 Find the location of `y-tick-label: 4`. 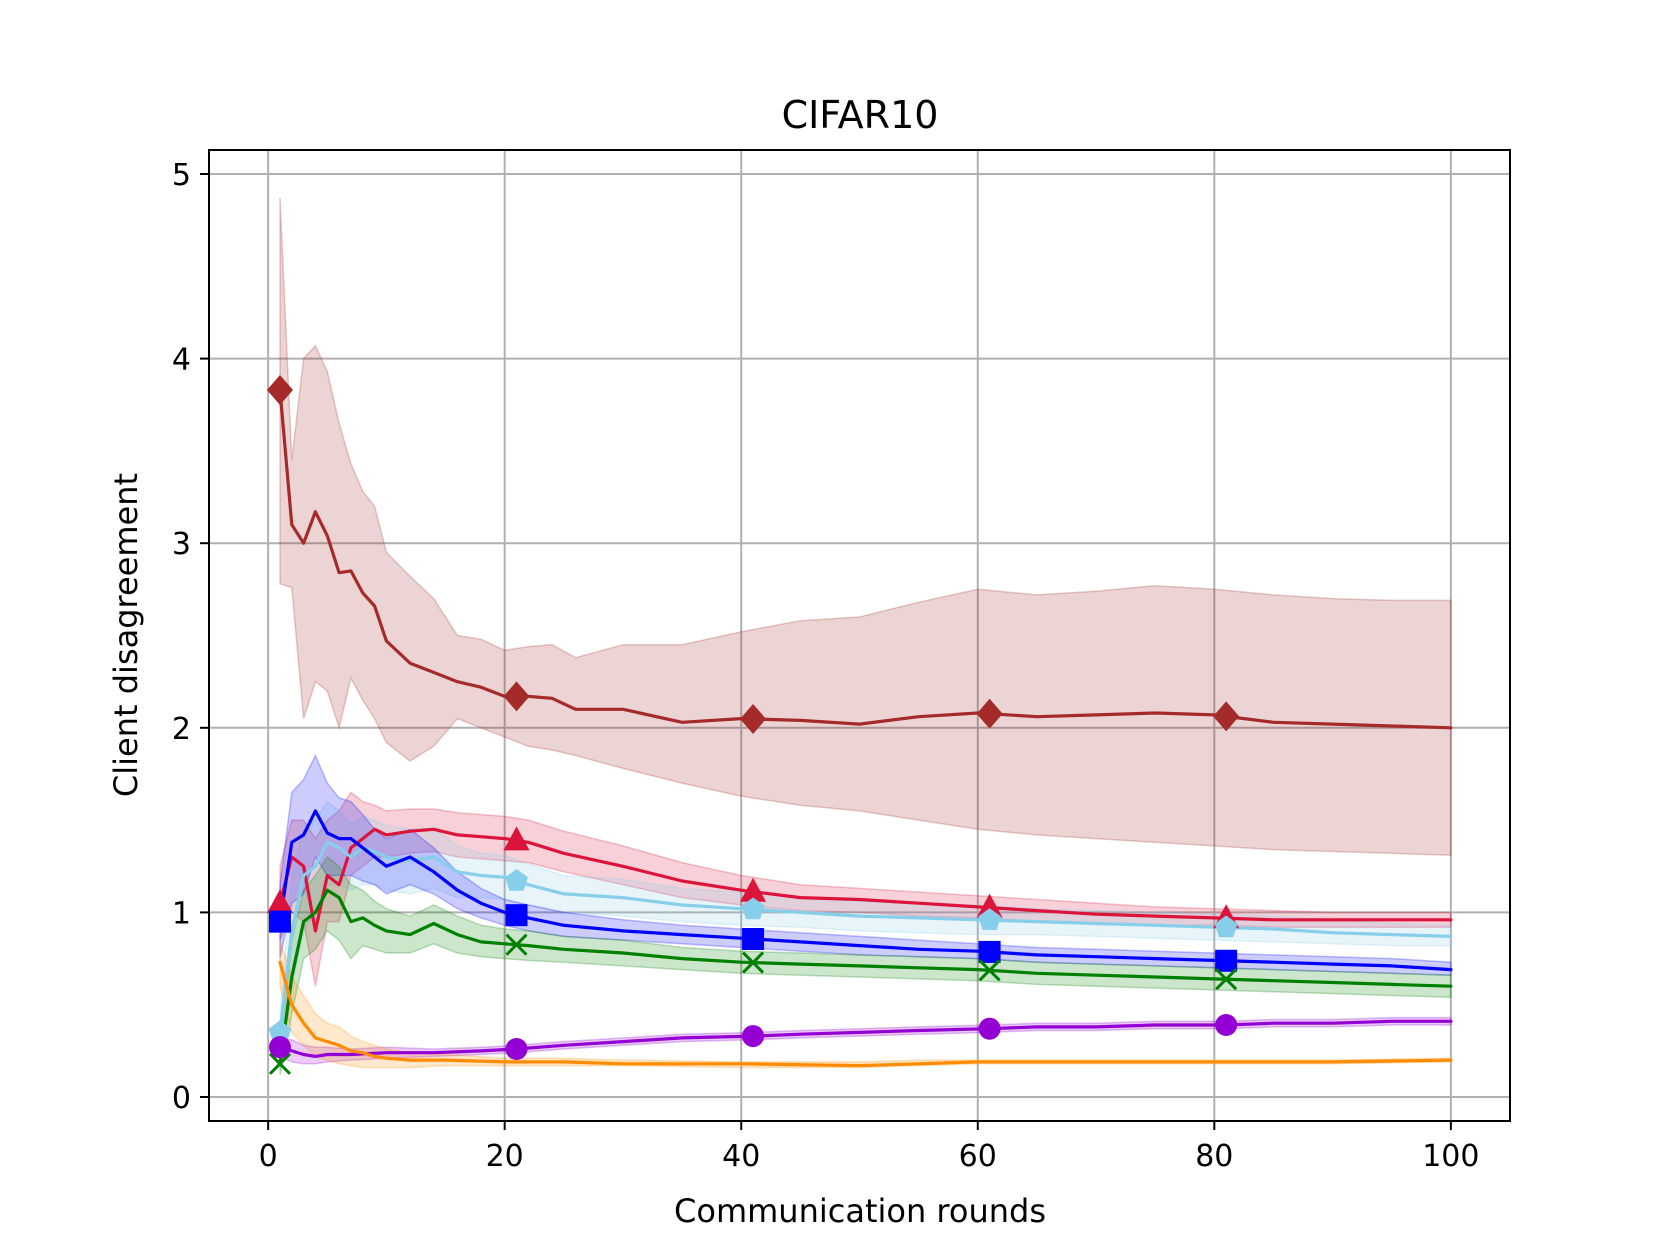

y-tick-label: 4 is located at coordinates (181, 360).